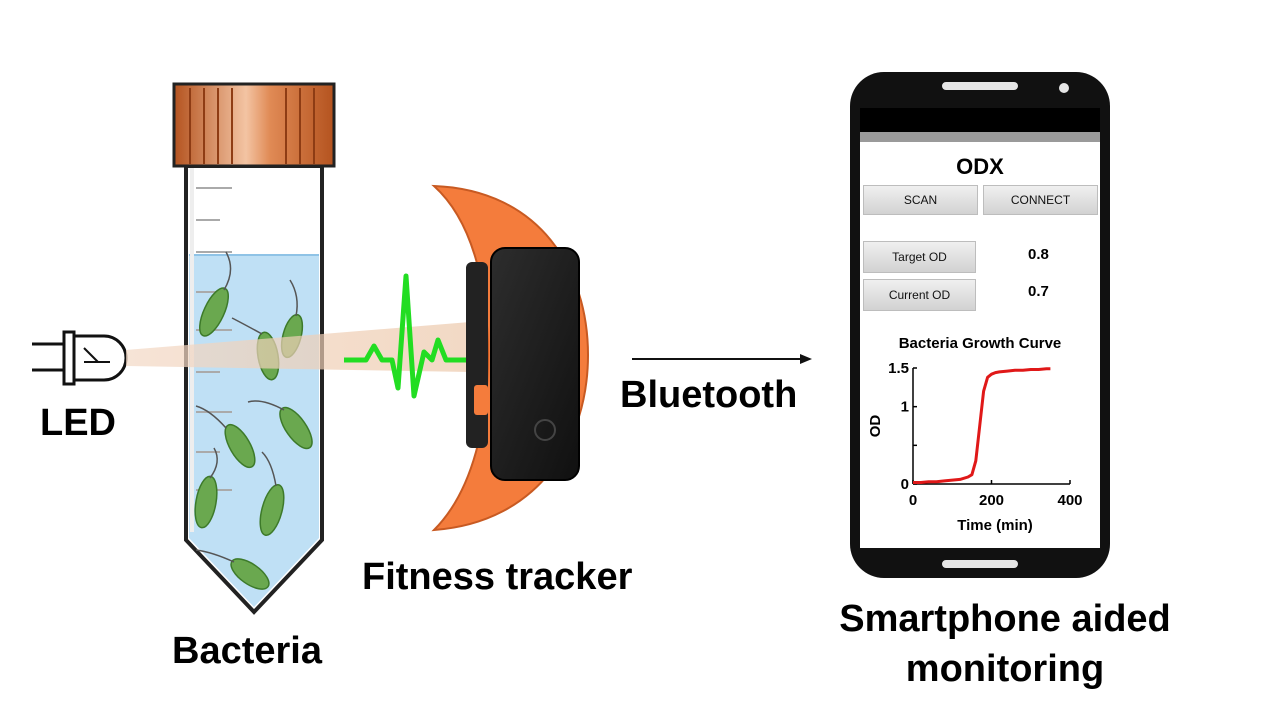 This screenshot has height=720, width=1280. Describe the element at coordinates (497, 577) in the screenshot. I see `fitness-tracker-label: Fitness tracker` at that location.